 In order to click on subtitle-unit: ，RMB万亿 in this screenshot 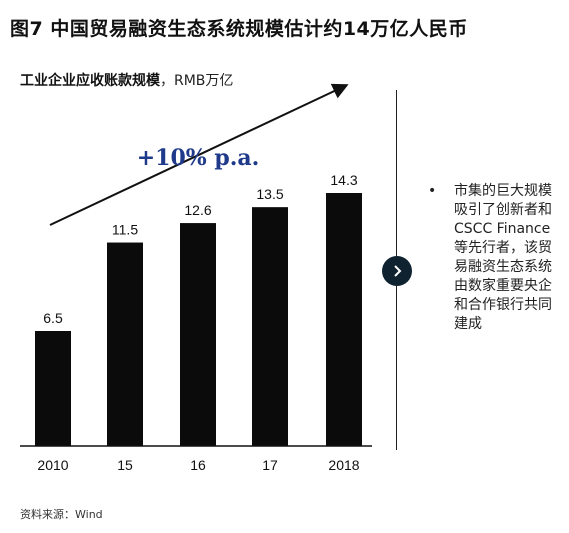, I will do `click(197, 81)`.